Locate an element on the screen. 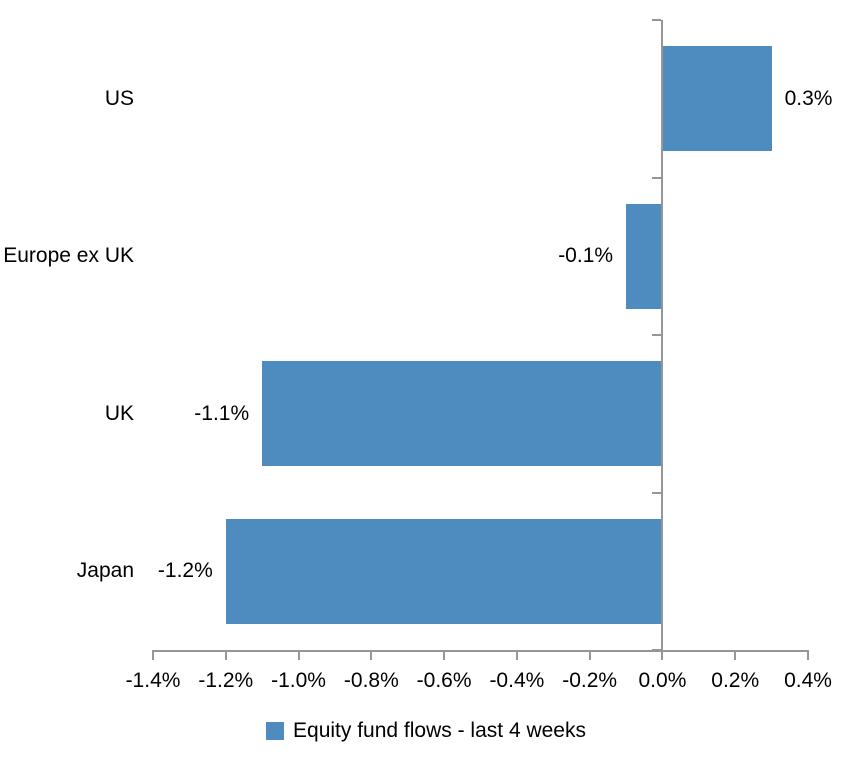 The width and height of the screenshot is (852, 757). x-tick-label-0-2: 0.2% is located at coordinates (735, 680).